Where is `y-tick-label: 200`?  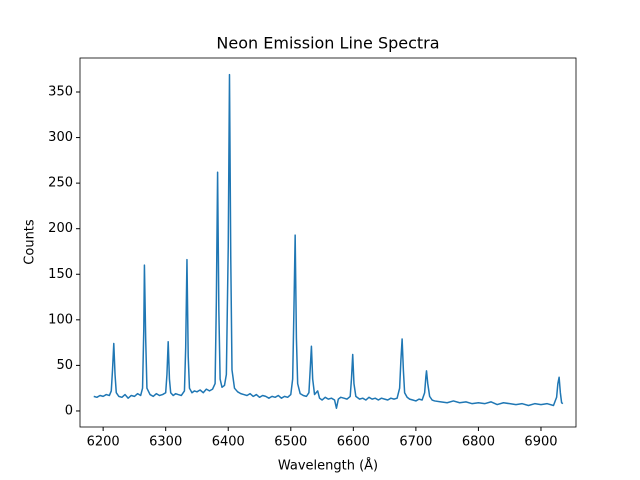
y-tick-label: 200 is located at coordinates (60, 228).